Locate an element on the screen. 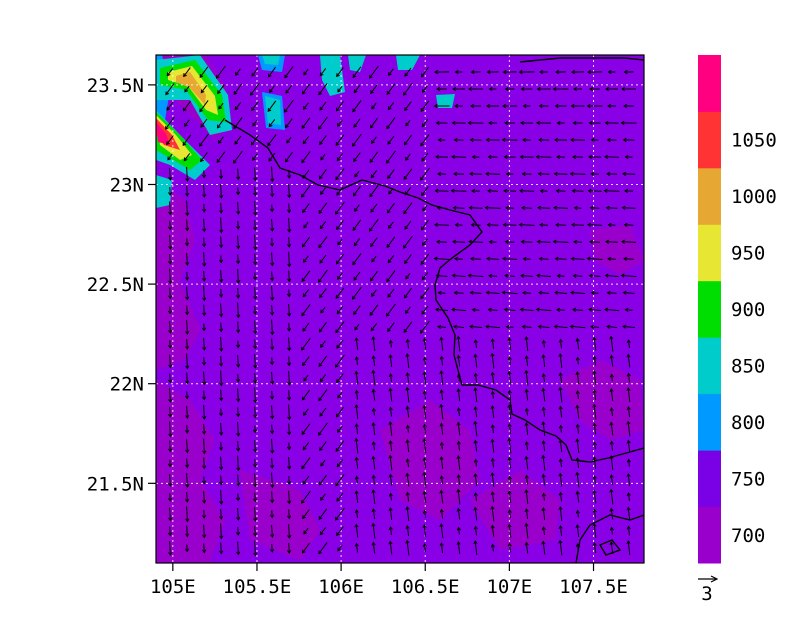 The height and width of the screenshot is (618, 800). lon-axis: 105E 105.5E 106E 106.5E 107E 107.5E is located at coordinates (389, 580).